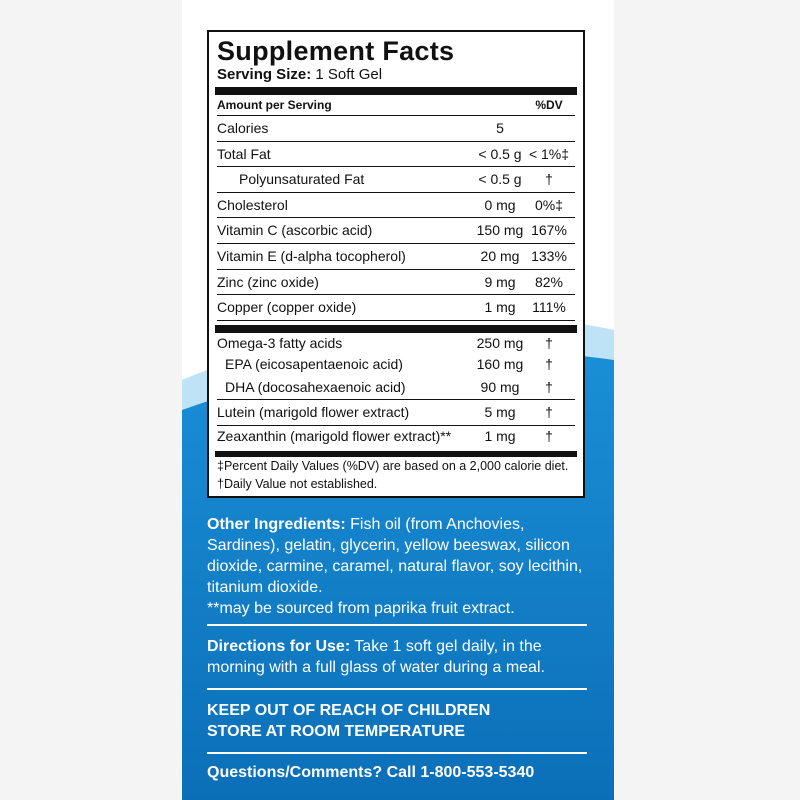 Image resolution: width=800 pixels, height=800 pixels. I want to click on serving-label: Serving Size:, so click(264, 74).